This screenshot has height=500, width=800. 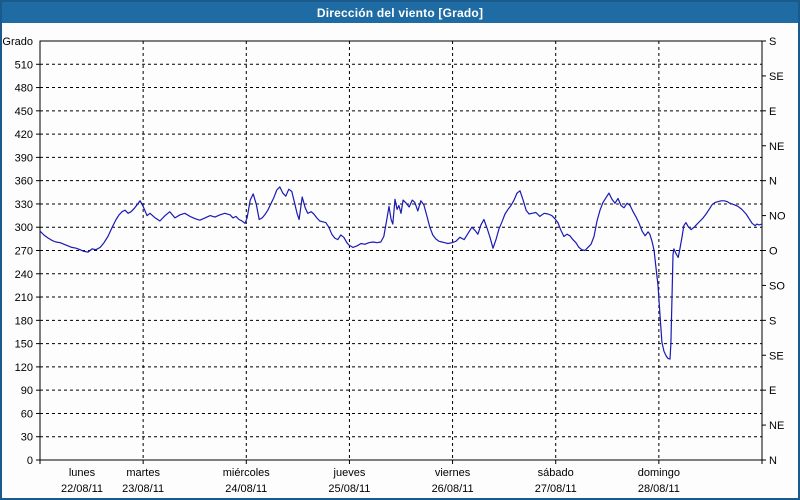 I want to click on y-axis-title: Grado, so click(x=17, y=42).